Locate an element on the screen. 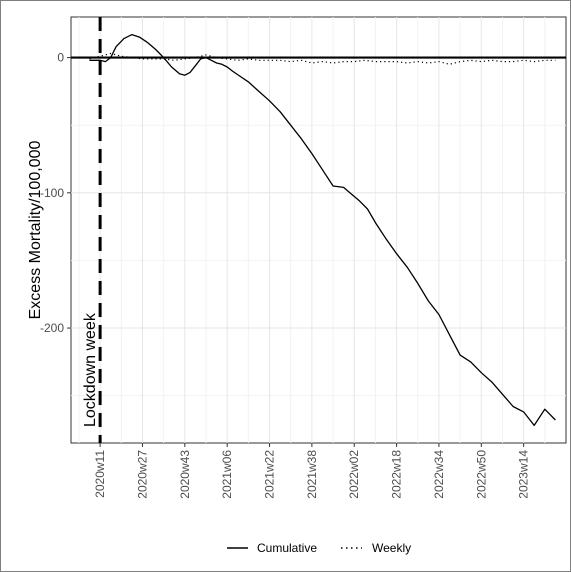  x-tick-label: 2020w27 is located at coordinates (143, 474).